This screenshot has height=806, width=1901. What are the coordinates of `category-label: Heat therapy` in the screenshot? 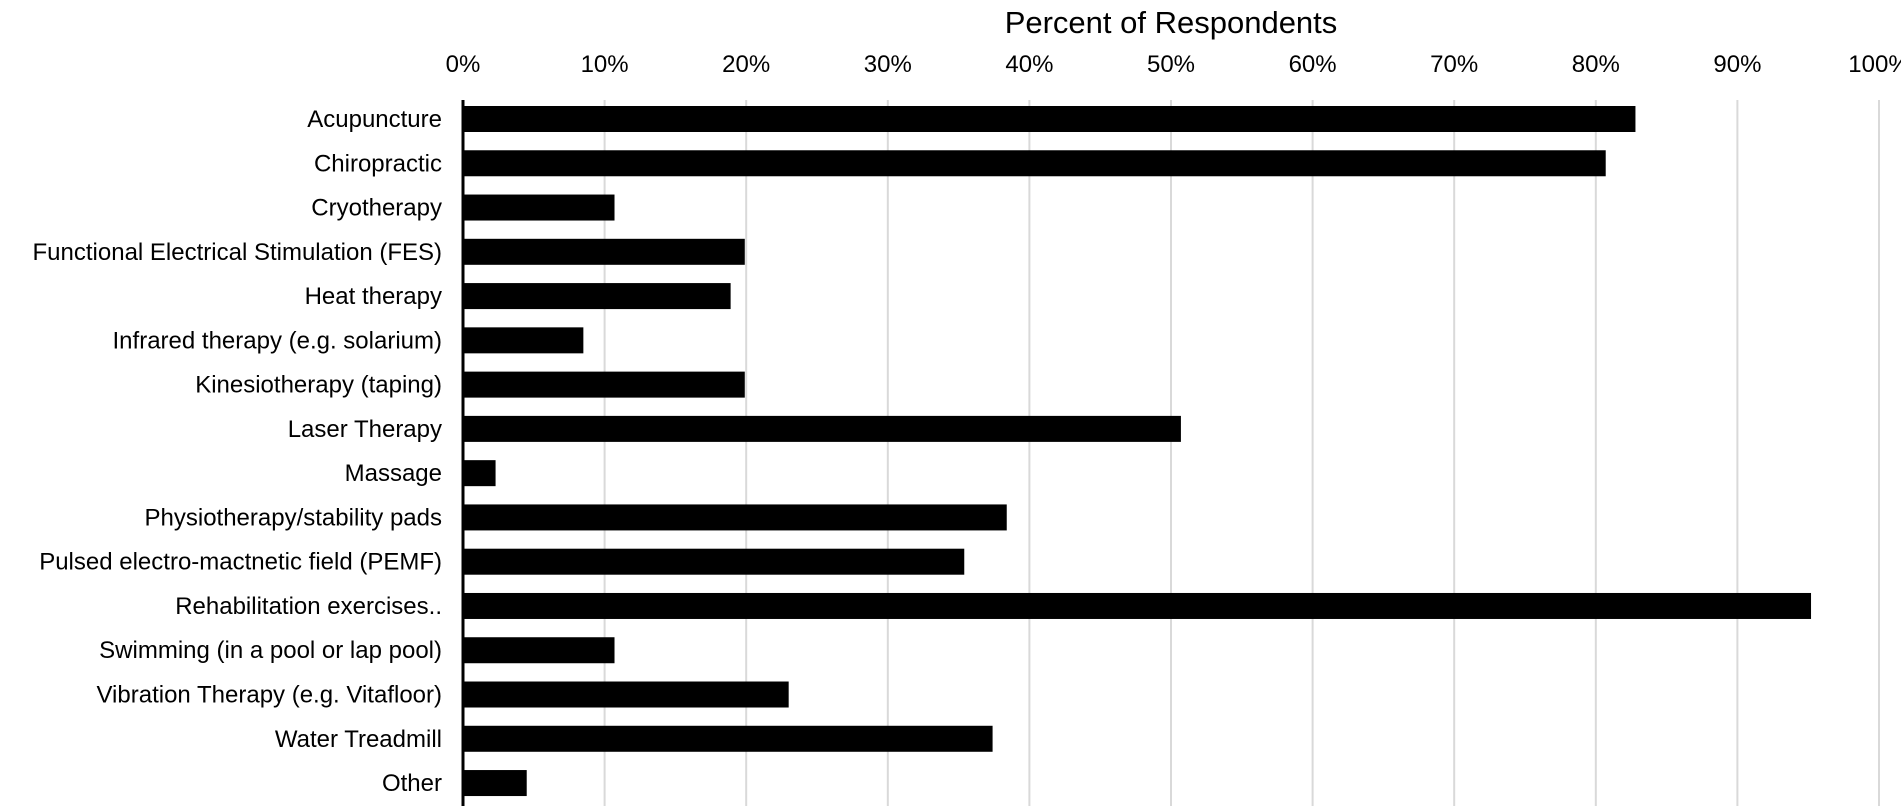 It's located at (373, 296).